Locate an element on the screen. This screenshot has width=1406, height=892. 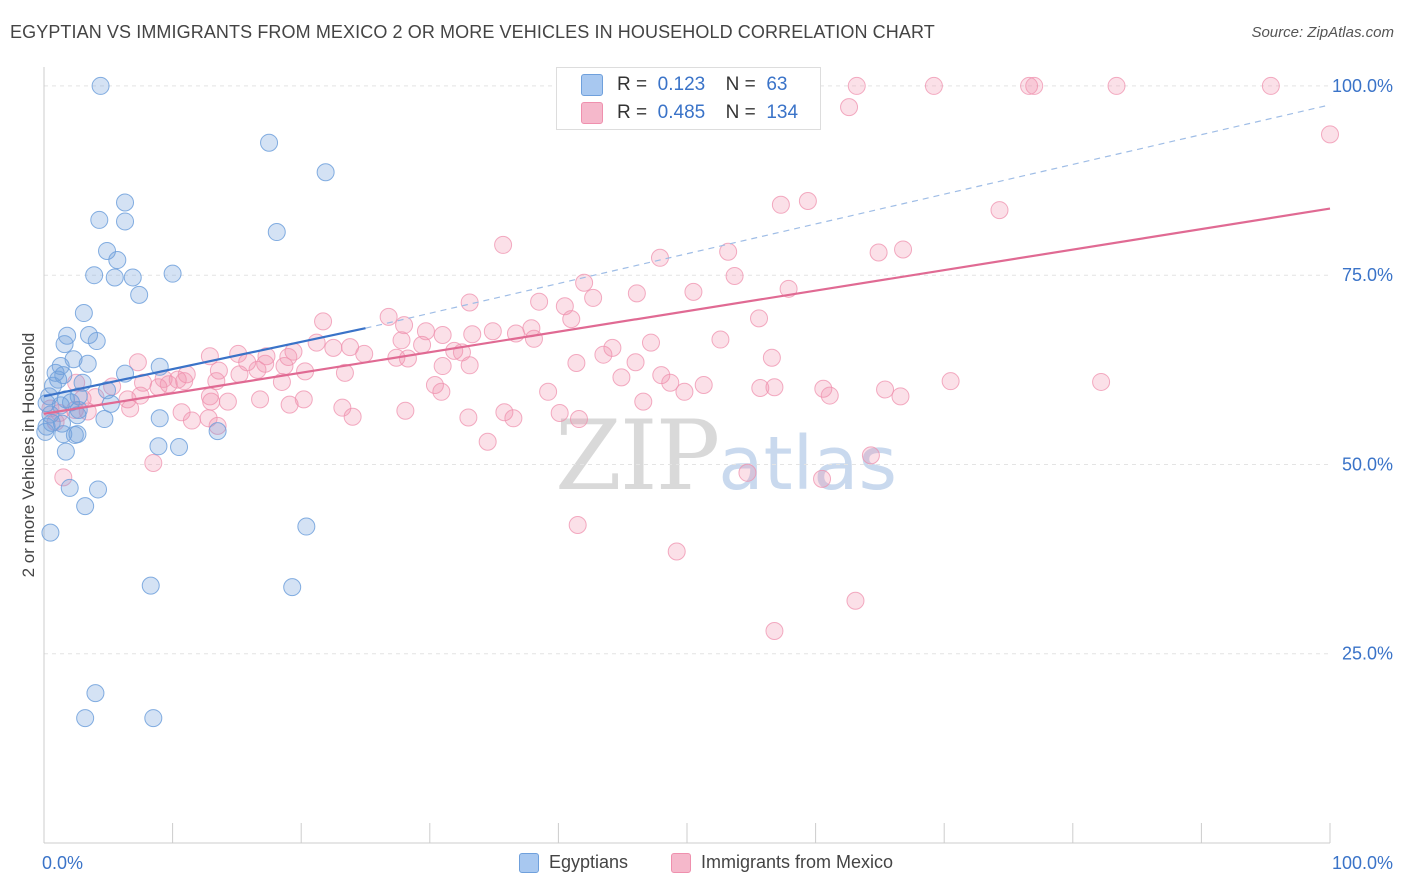
legend-n-label: N = is located at coordinates (740, 84).